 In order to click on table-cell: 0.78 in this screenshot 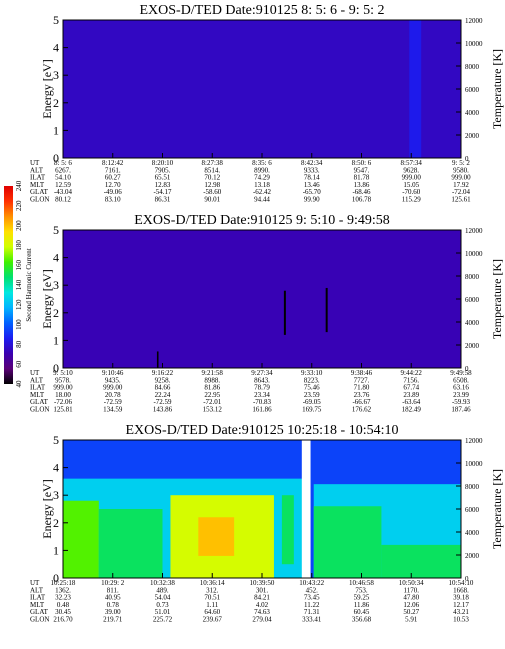, I will do `click(113, 605)`.